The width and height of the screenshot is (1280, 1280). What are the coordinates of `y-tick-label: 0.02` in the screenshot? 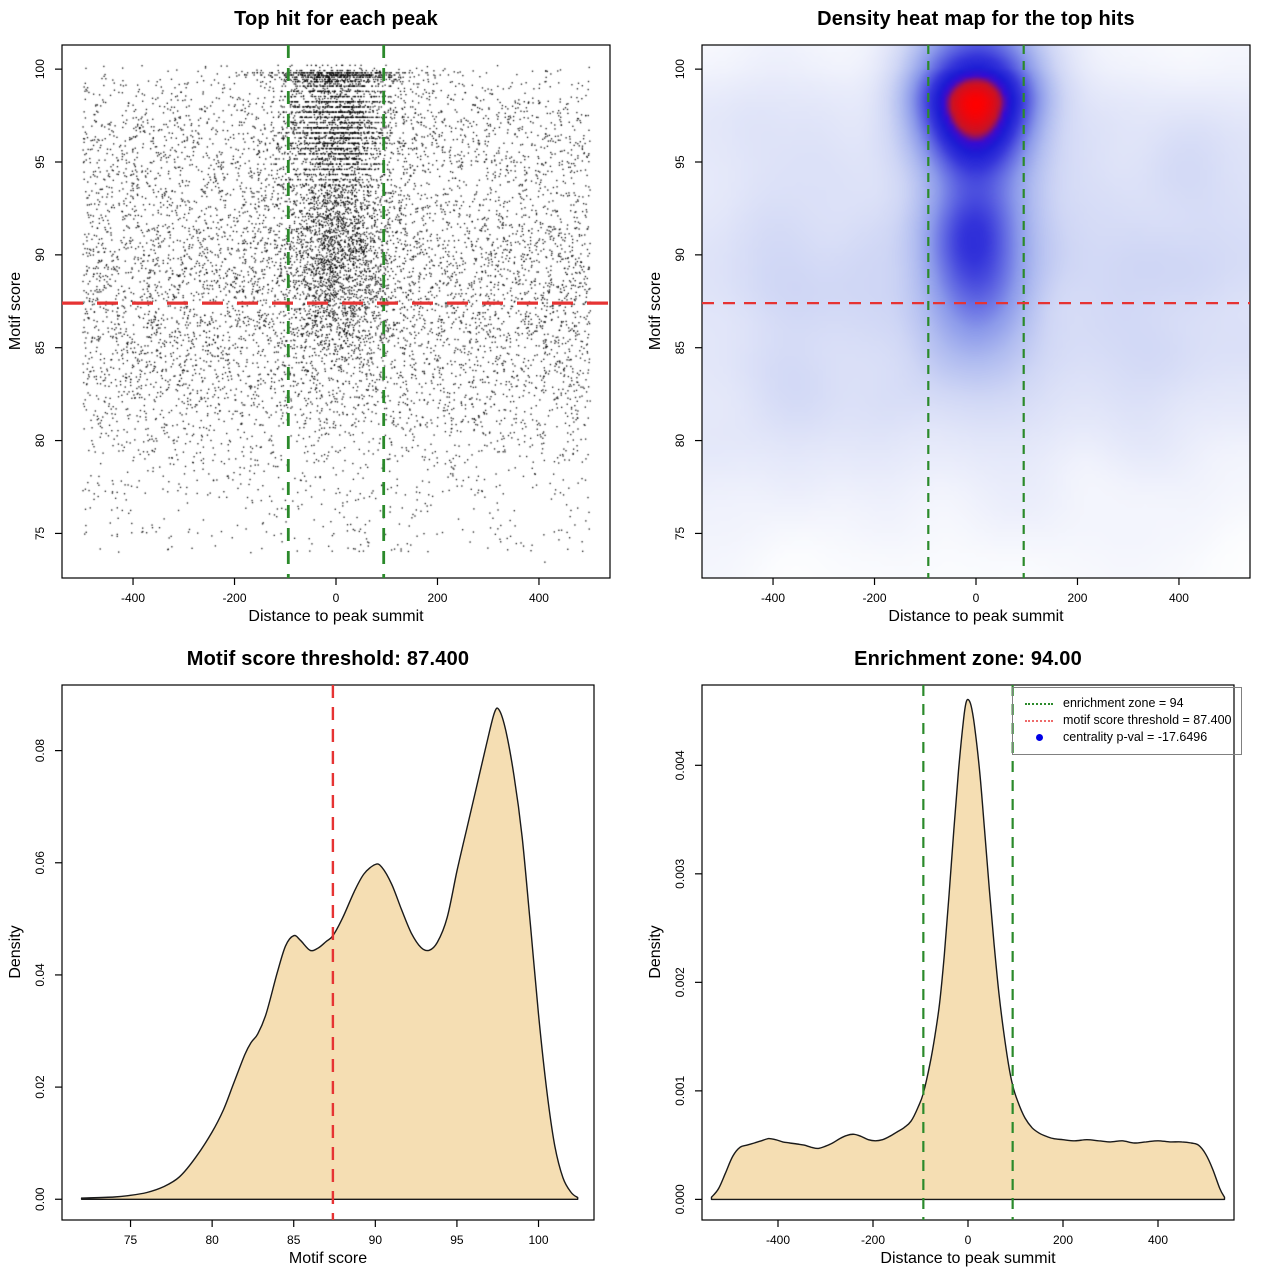 It's located at (40, 1087).